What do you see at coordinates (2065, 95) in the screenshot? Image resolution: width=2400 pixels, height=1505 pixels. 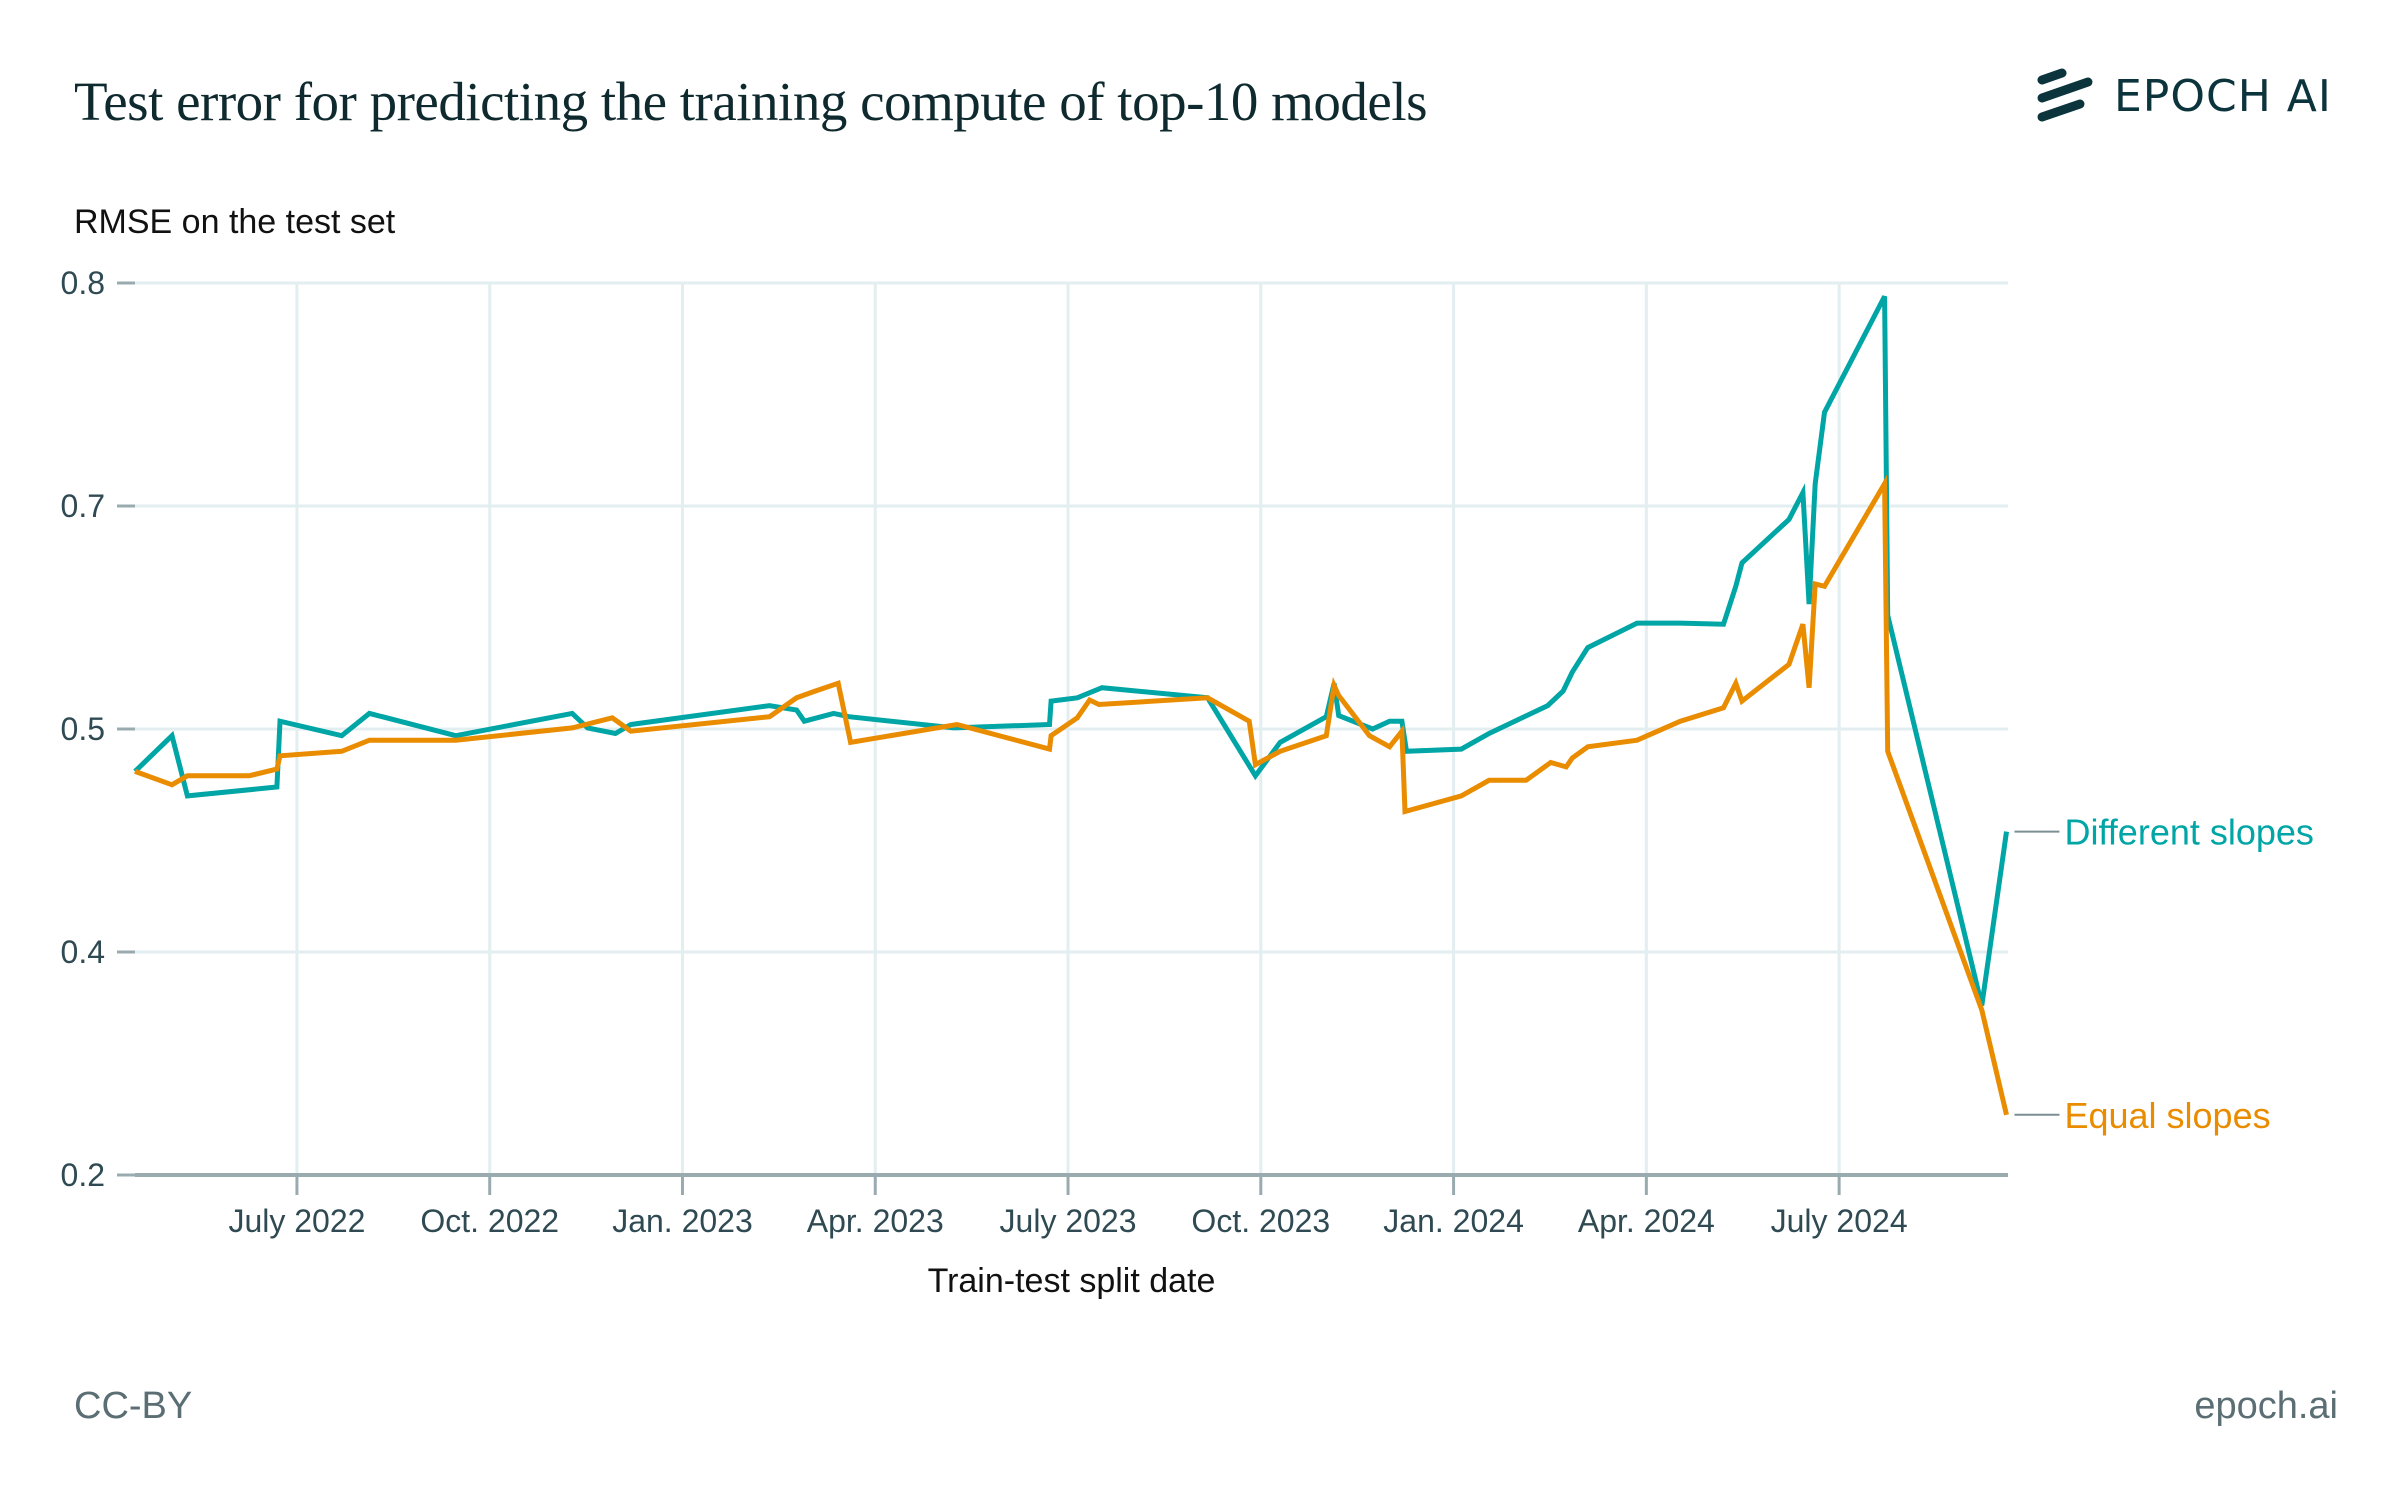 I see `epoch-logo-icon` at bounding box center [2065, 95].